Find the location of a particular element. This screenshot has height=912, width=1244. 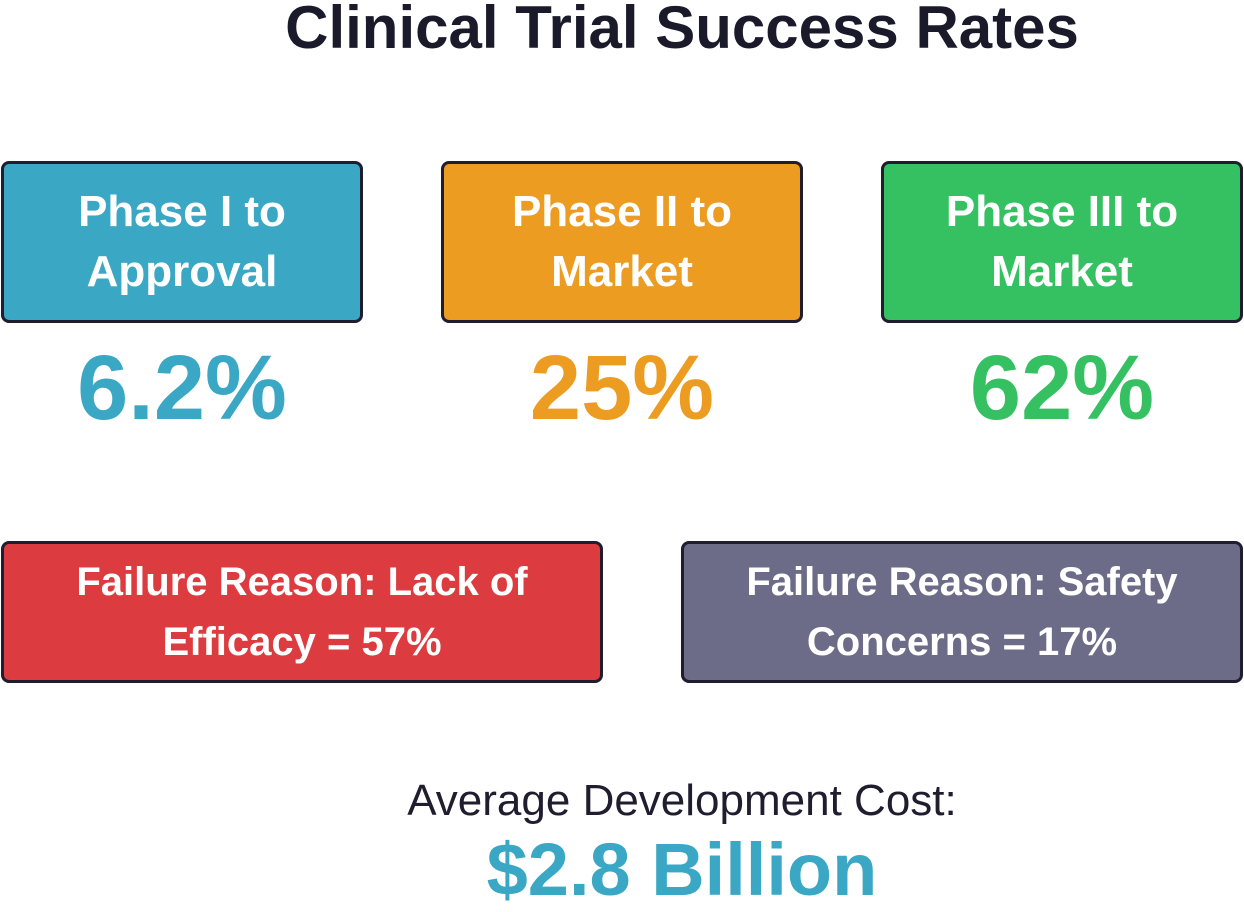

phase-2-box: Phase II to Market is located at coordinates (622, 242).